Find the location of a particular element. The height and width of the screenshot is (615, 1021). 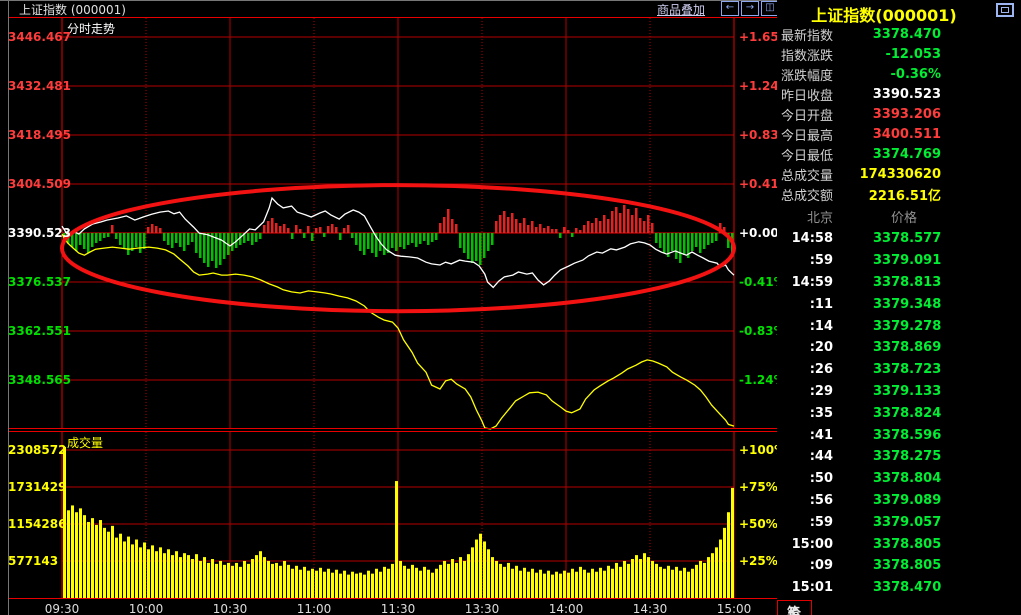

tick-price: 3379.348 is located at coordinates (907, 304).